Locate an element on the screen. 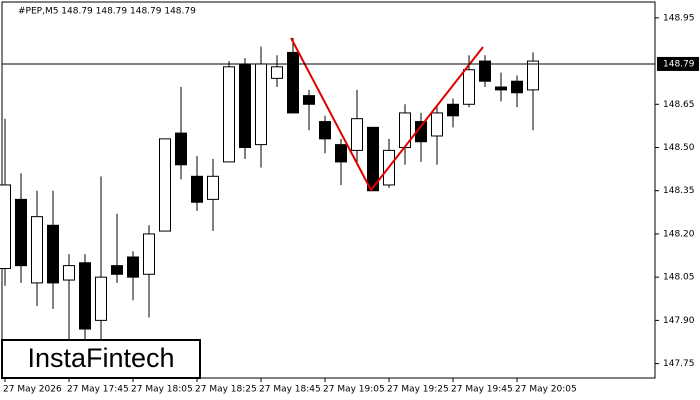 This screenshot has height=400, width=700. y-tick-label: 148.50 is located at coordinates (679, 148).